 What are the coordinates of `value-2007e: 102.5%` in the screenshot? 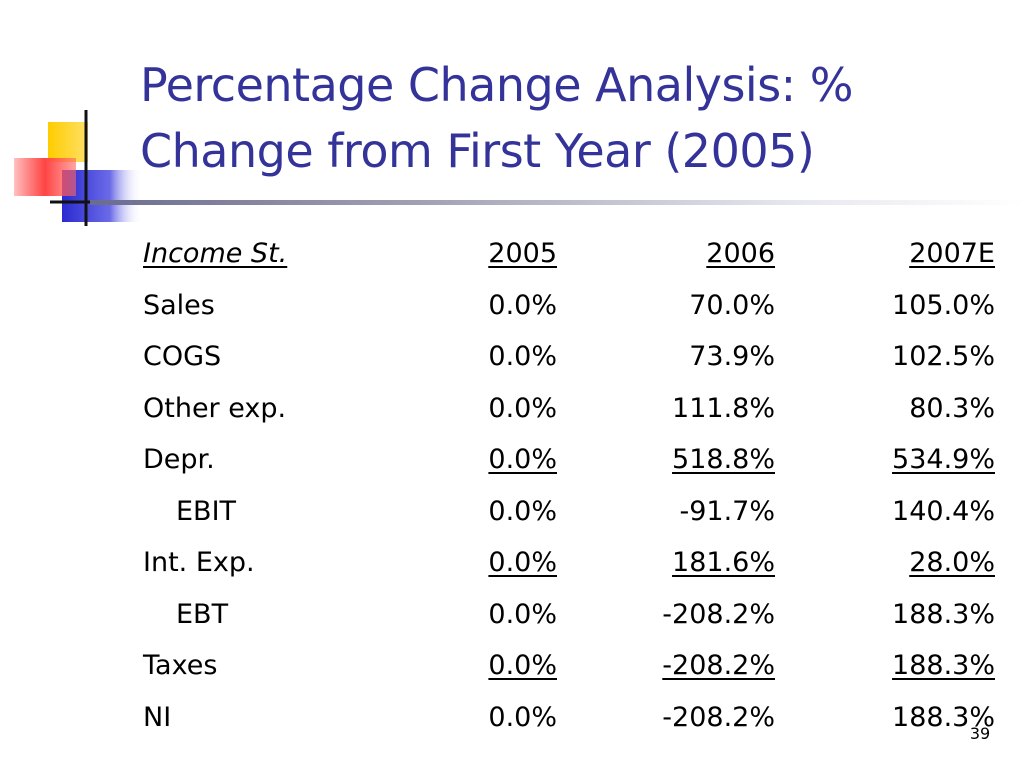 It's located at (943, 357).